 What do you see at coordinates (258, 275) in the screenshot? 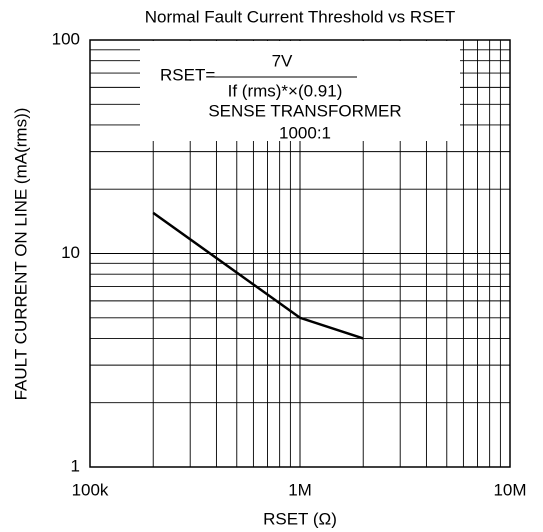
I see `data-line` at bounding box center [258, 275].